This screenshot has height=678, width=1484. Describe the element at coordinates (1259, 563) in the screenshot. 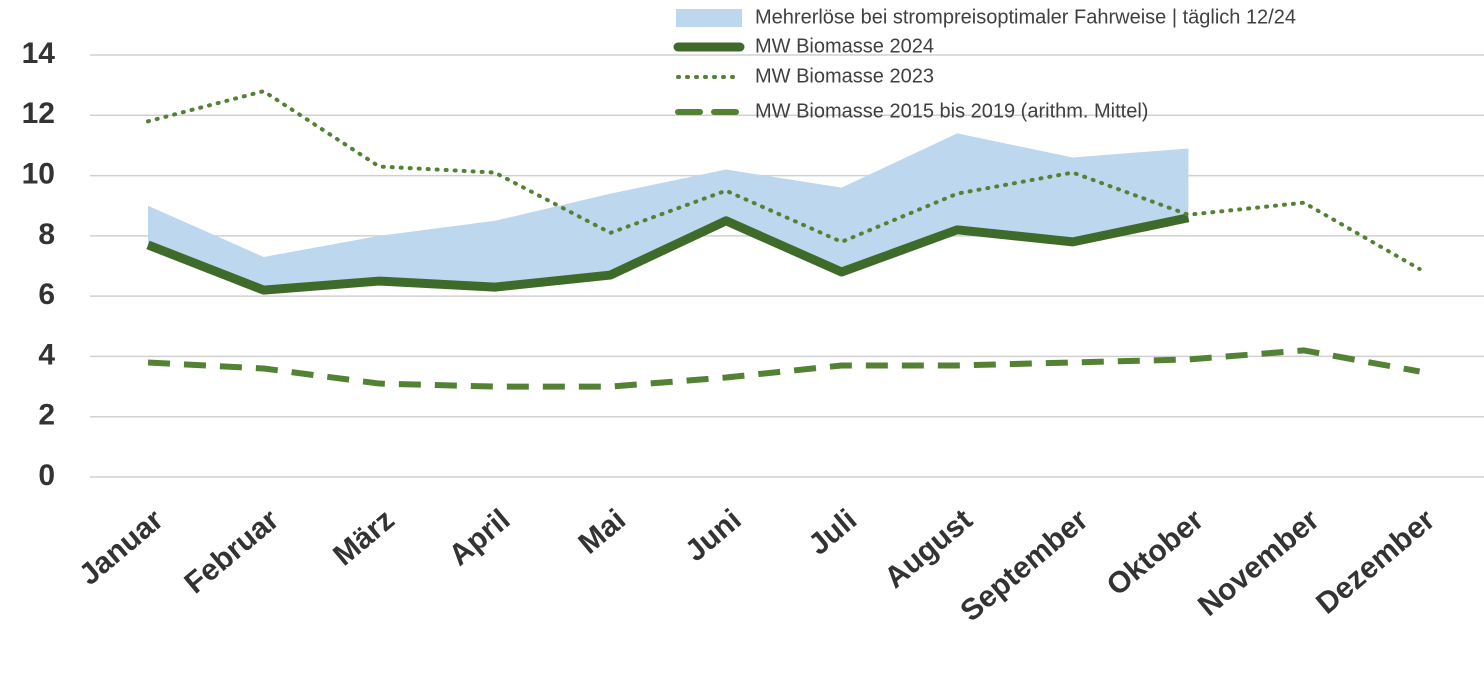

I see `x-tick-label: November` at that location.